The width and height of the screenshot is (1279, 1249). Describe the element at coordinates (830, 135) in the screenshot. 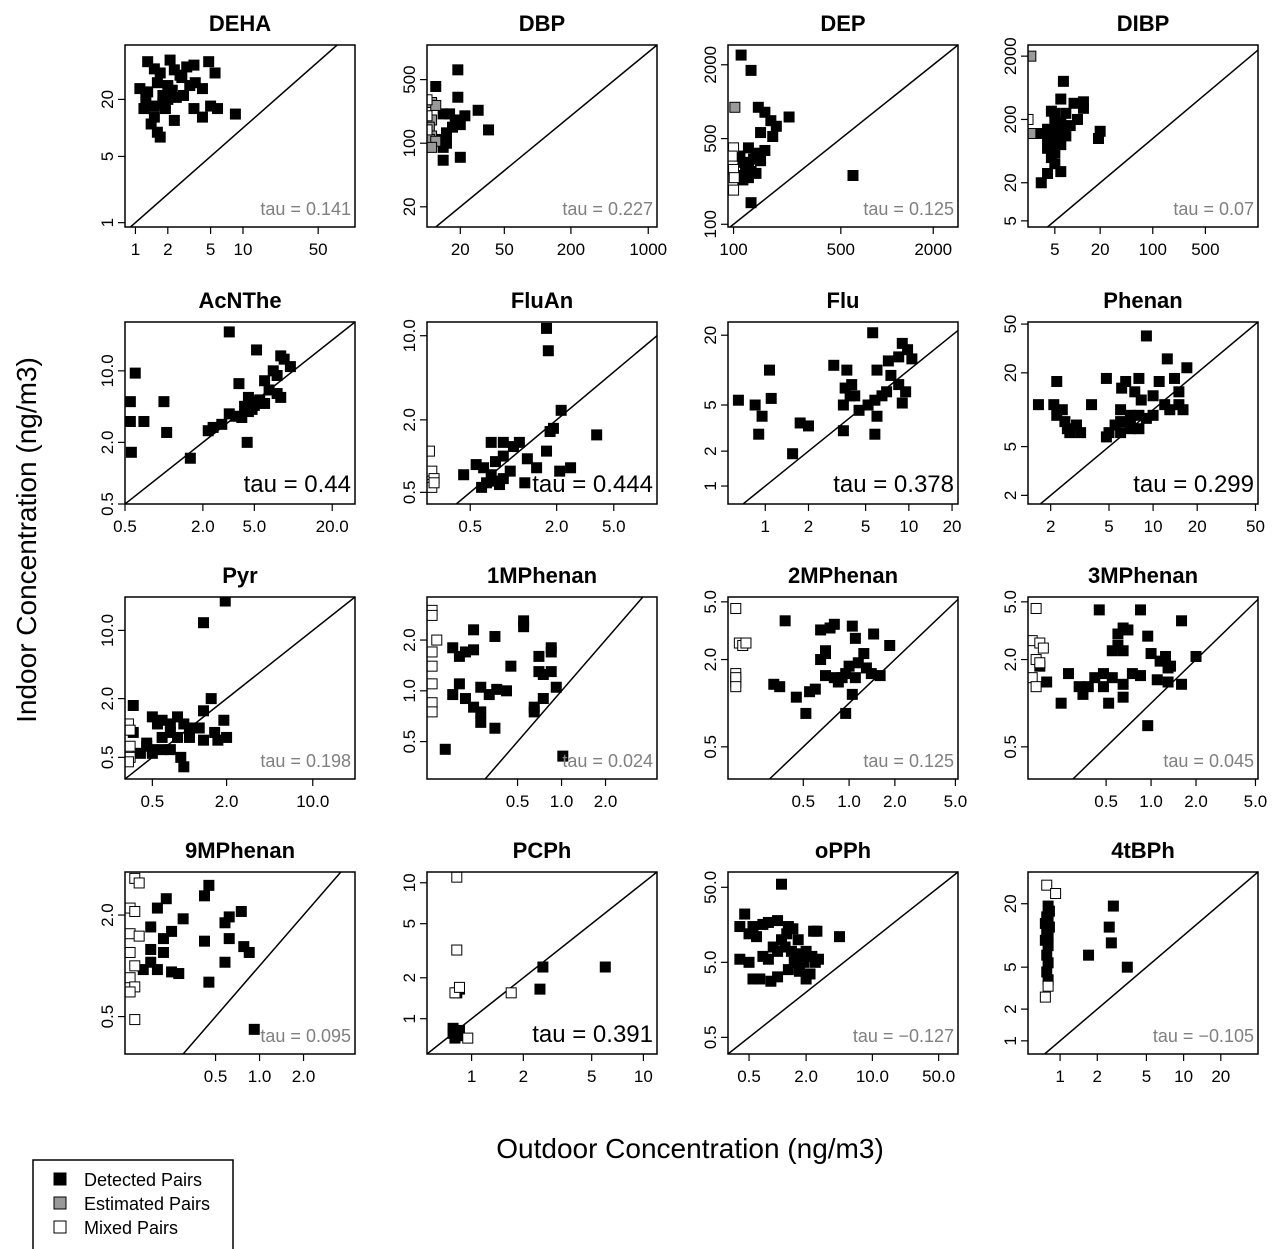

I see `panel-dep: DEP 100 500 2000 100 500 2000 tau = 0.125` at that location.